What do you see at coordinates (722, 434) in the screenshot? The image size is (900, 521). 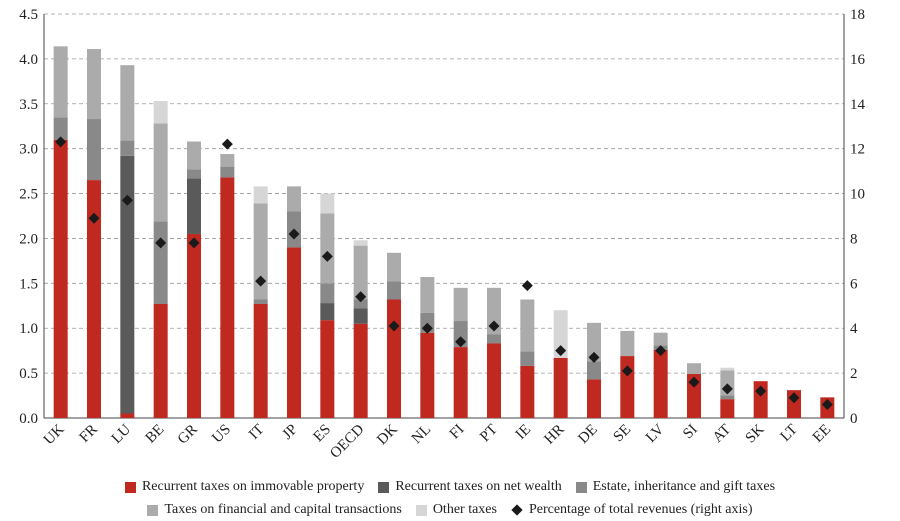 I see `x-tick-label: AT` at bounding box center [722, 434].